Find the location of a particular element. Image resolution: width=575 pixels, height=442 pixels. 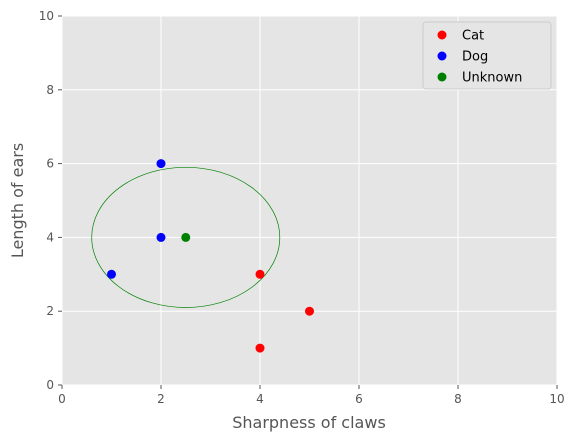

y-tick-label: 10 is located at coordinates (46, 16).